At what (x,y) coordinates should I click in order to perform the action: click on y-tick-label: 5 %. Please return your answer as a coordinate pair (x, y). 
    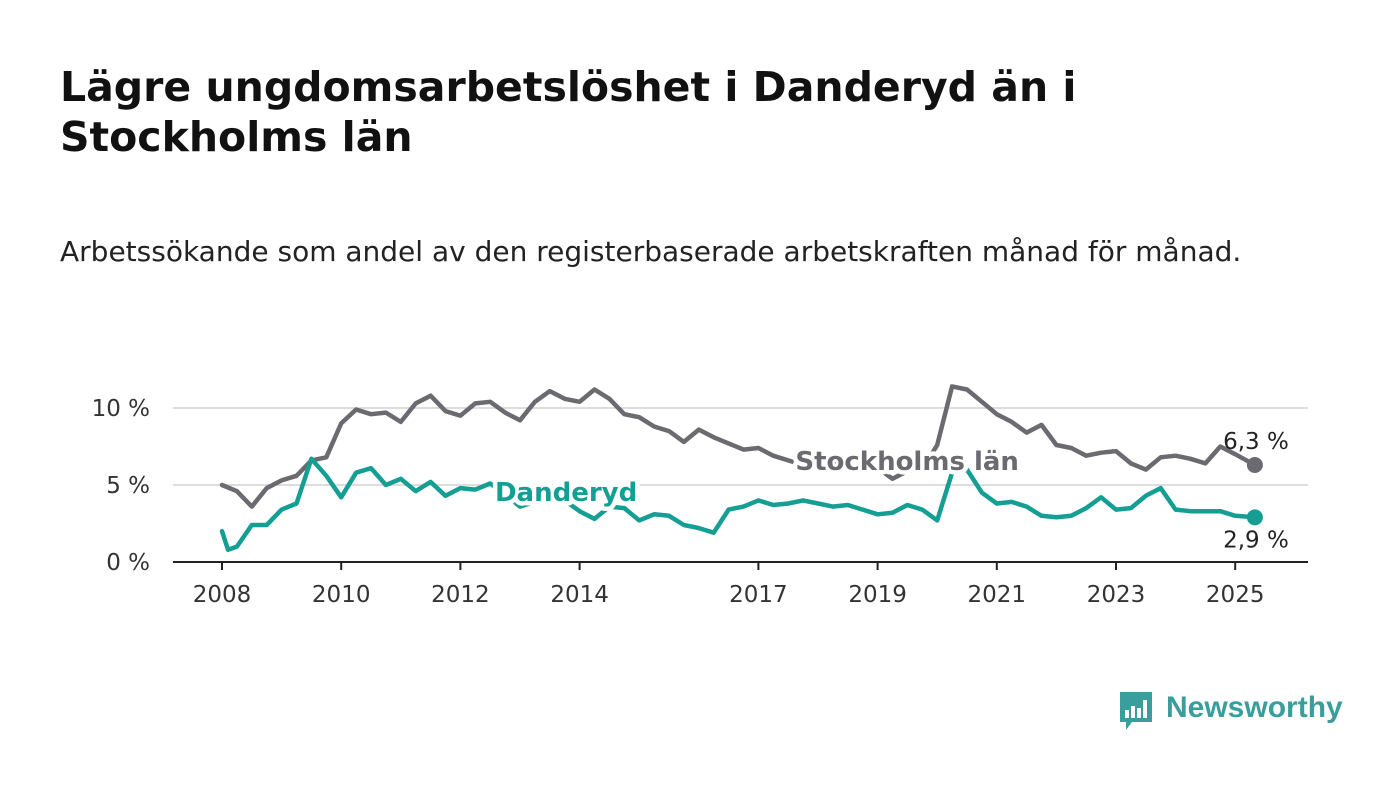
    Looking at the image, I should click on (128, 486).